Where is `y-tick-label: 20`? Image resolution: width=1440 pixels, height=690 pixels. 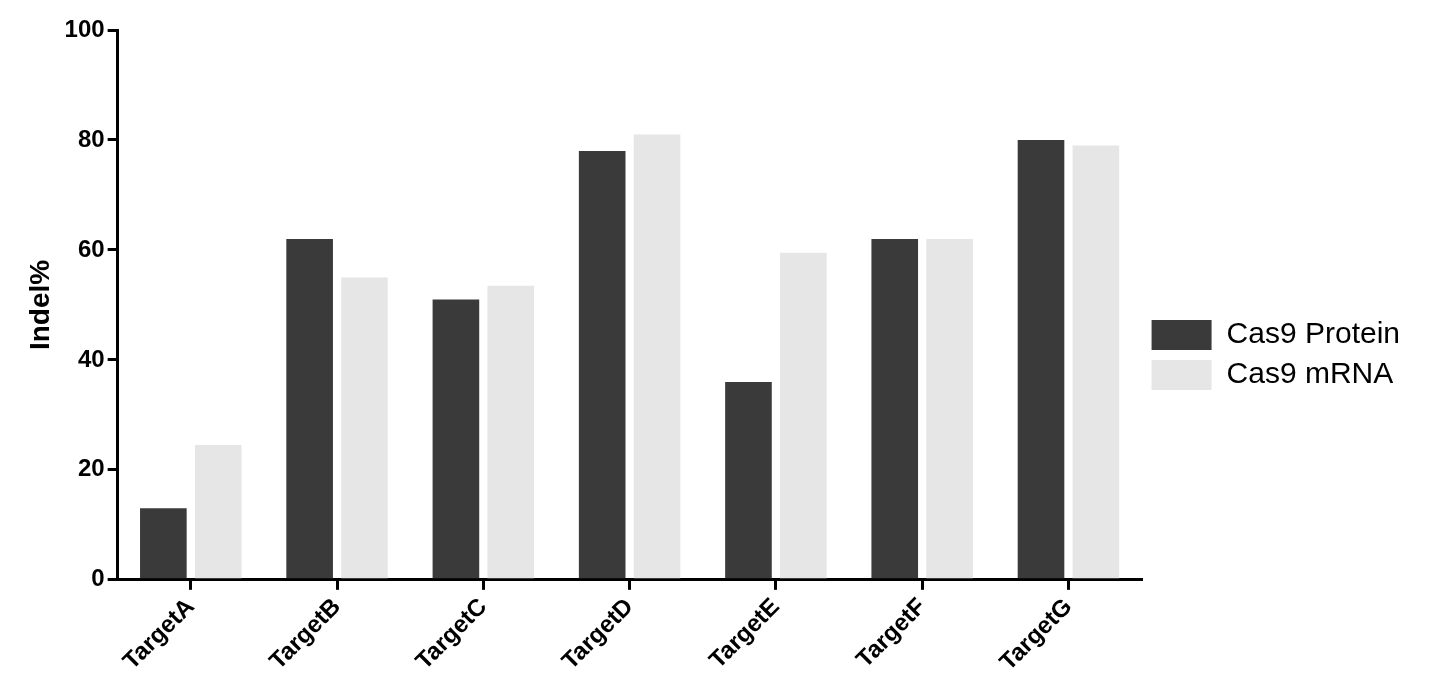
y-tick-label: 20 is located at coordinates (91, 468).